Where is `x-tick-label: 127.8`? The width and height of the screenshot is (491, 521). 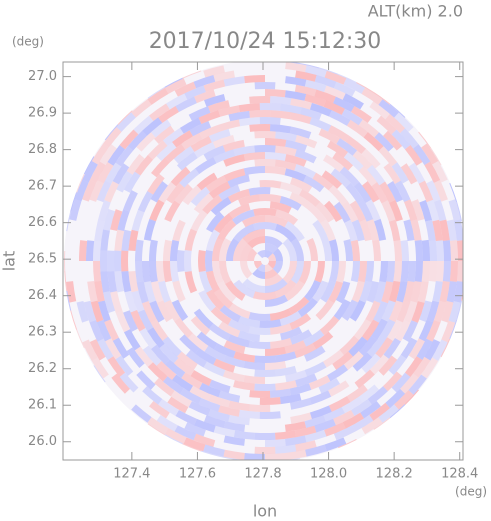
x-tick-label: 127.8 is located at coordinates (262, 474).